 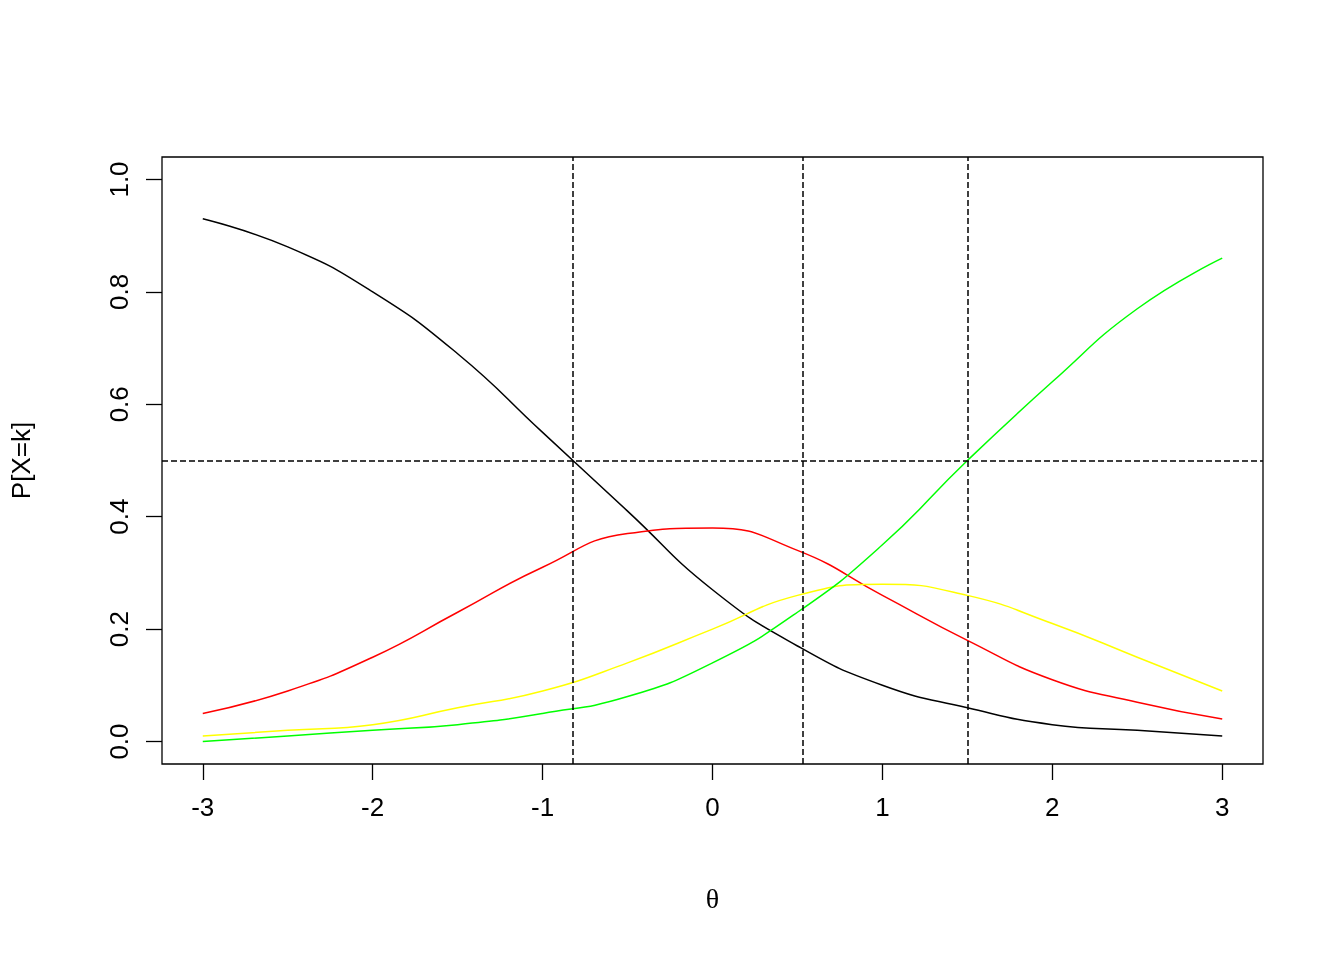 What do you see at coordinates (882, 807) in the screenshot?
I see `x-tick-label: 1` at bounding box center [882, 807].